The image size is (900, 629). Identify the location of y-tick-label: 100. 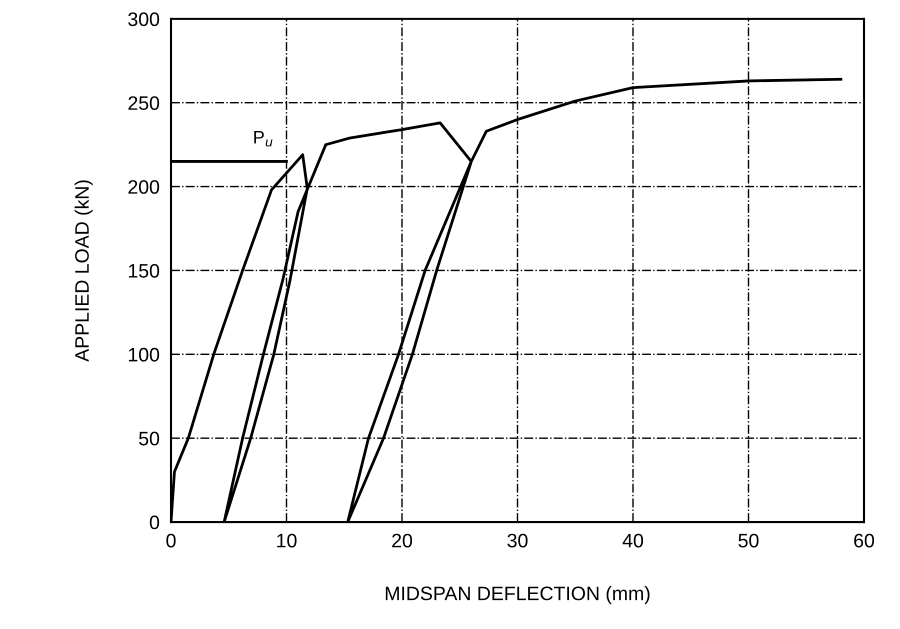
(144, 355).